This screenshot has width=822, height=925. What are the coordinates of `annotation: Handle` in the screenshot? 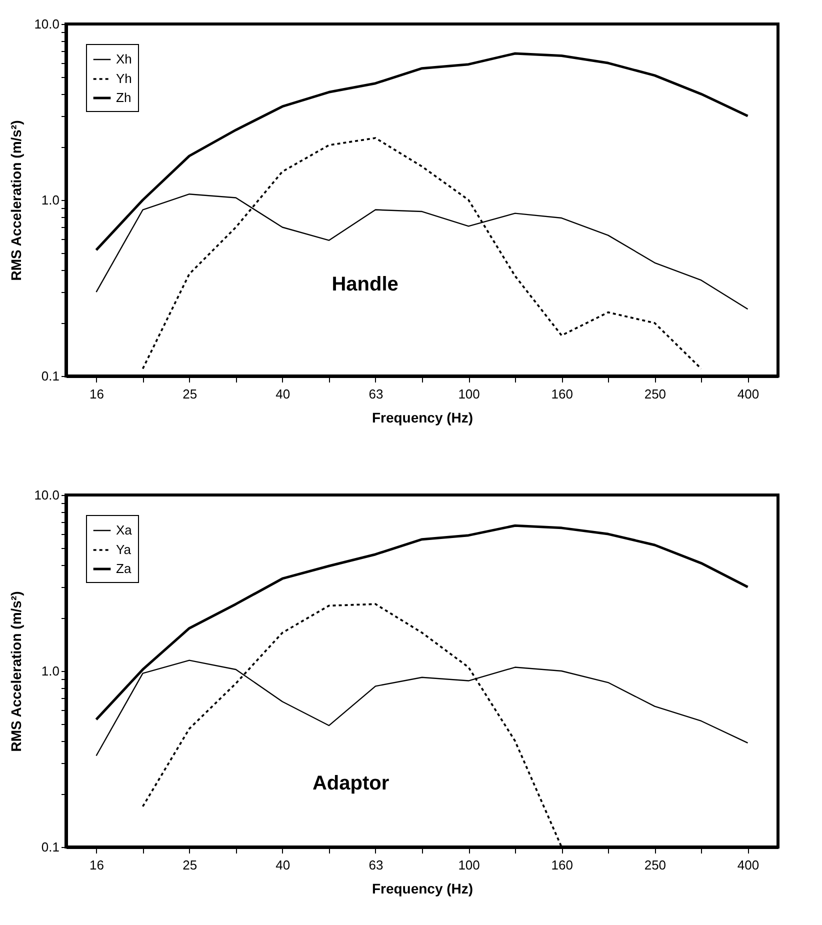 It's located at (365, 284).